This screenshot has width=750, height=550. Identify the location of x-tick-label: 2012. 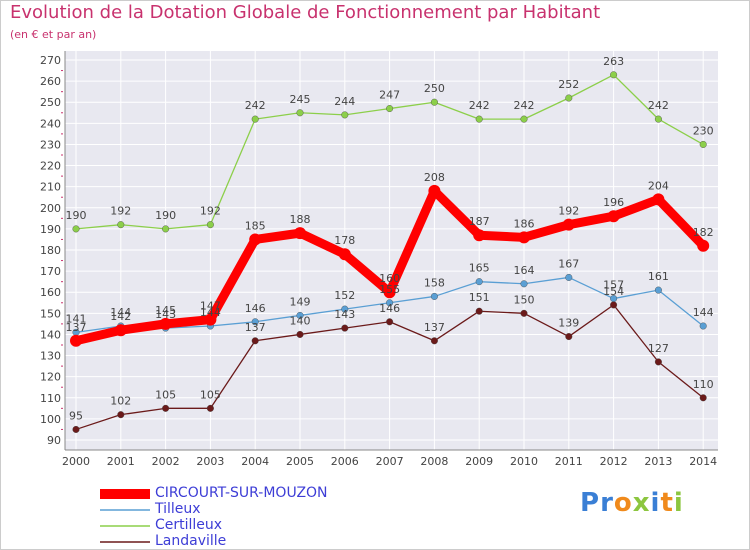
(614, 461).